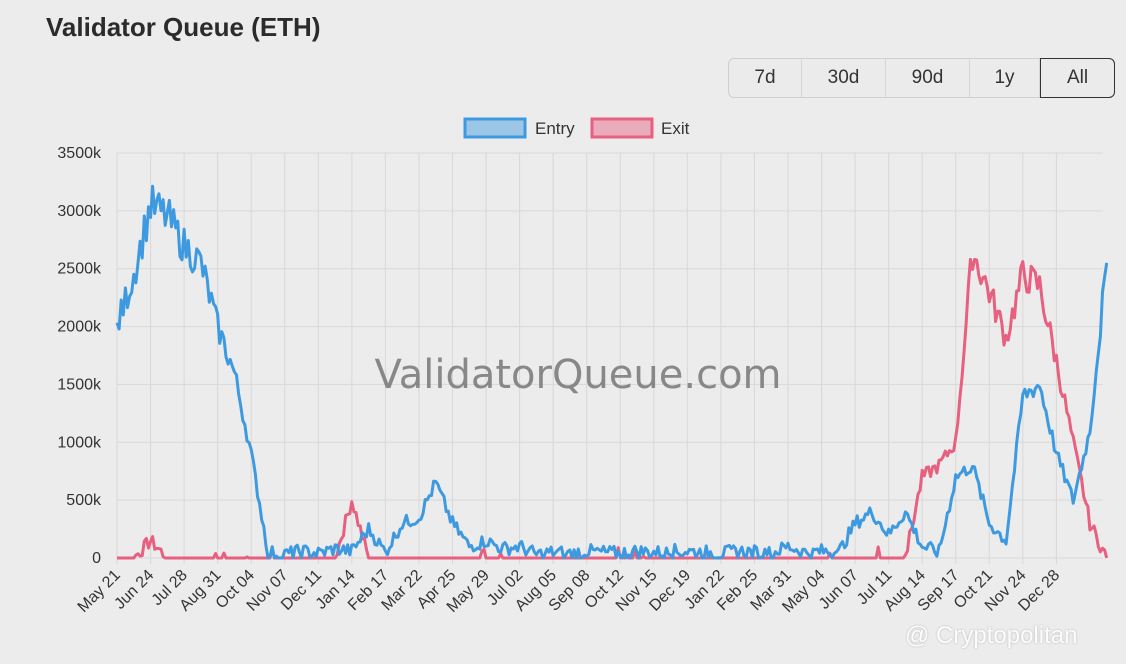 This screenshot has height=664, width=1126. Describe the element at coordinates (79, 153) in the screenshot. I see `y-tick-label: 3500k` at that location.